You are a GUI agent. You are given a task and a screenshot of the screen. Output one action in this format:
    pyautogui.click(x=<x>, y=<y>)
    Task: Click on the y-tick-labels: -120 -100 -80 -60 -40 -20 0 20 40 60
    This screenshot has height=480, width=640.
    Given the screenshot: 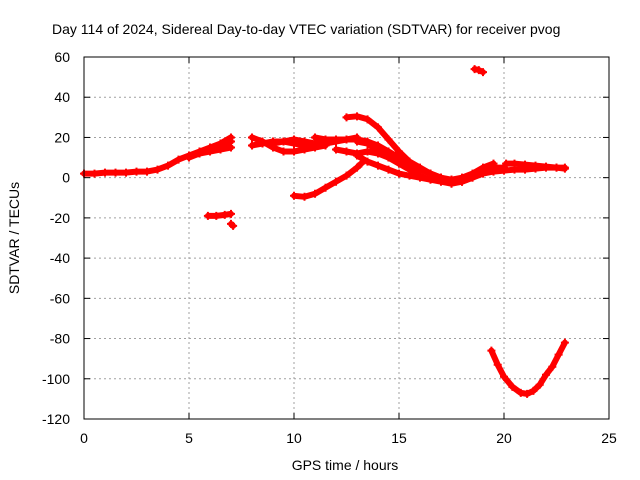 What is the action you would take?
    pyautogui.click(x=56, y=238)
    